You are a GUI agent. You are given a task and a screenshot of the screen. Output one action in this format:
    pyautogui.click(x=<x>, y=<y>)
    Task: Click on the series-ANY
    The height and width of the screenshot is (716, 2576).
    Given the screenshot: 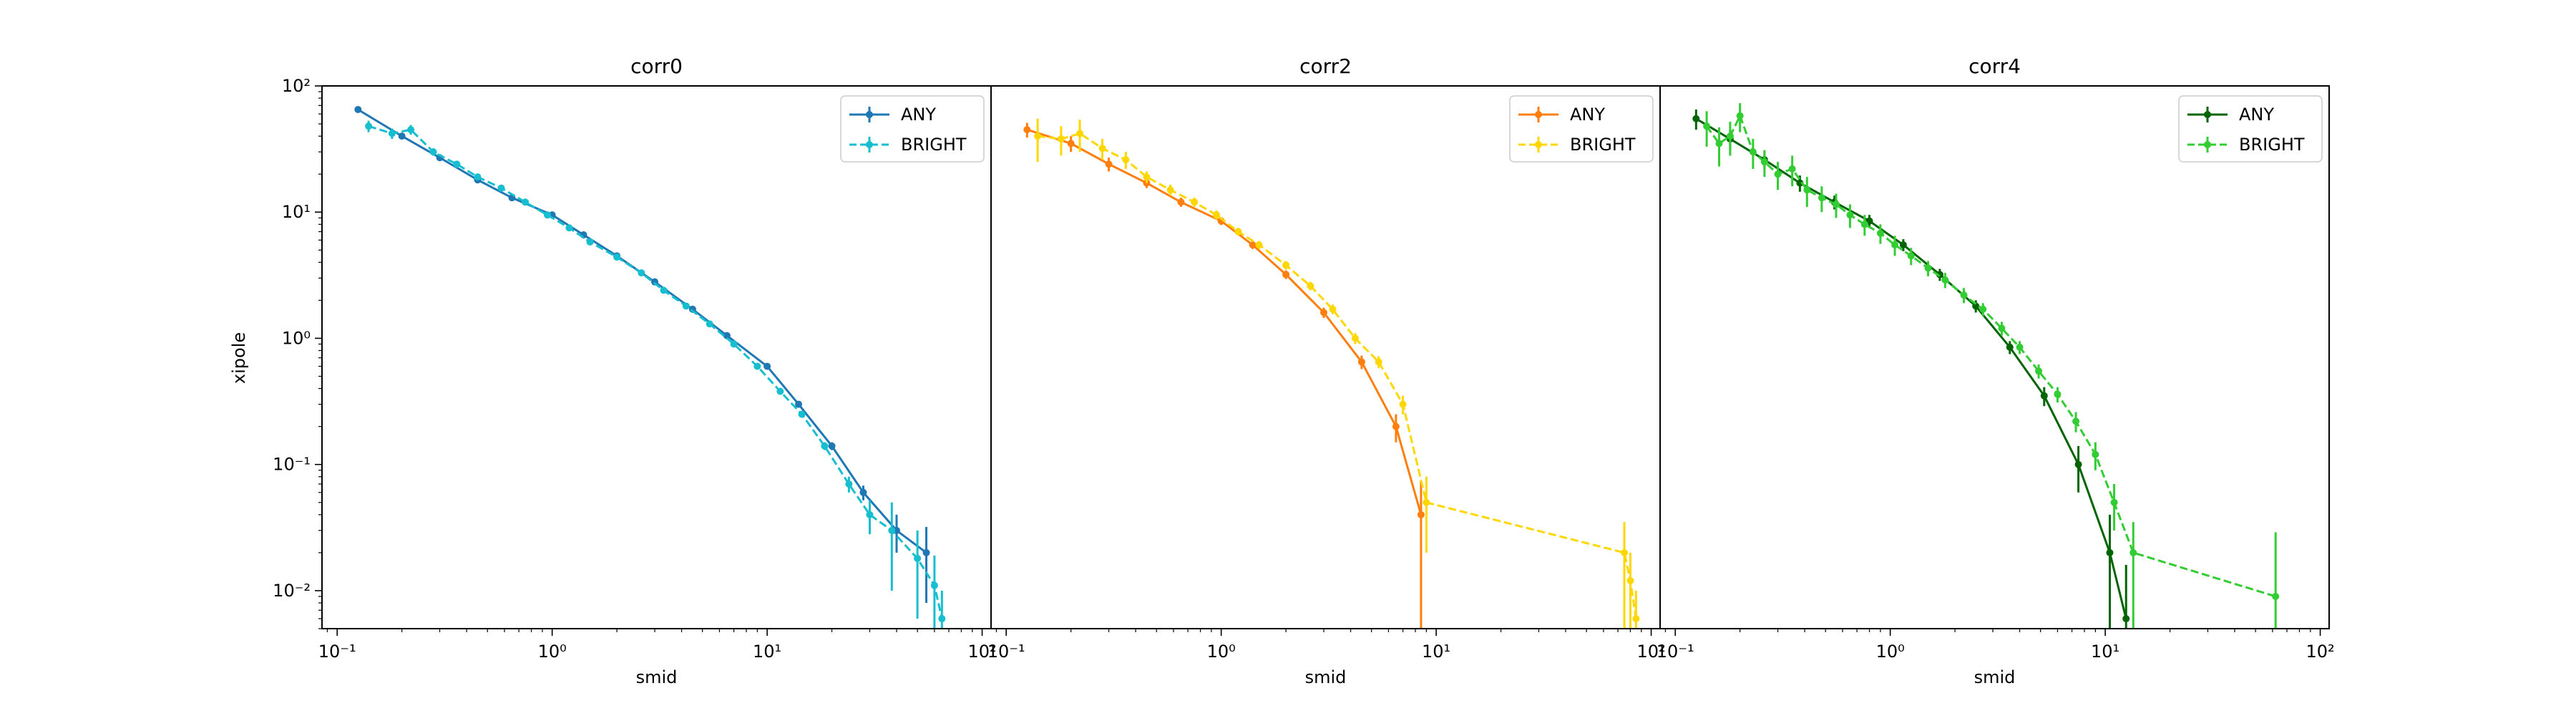 What is the action you would take?
    pyautogui.click(x=1911, y=369)
    